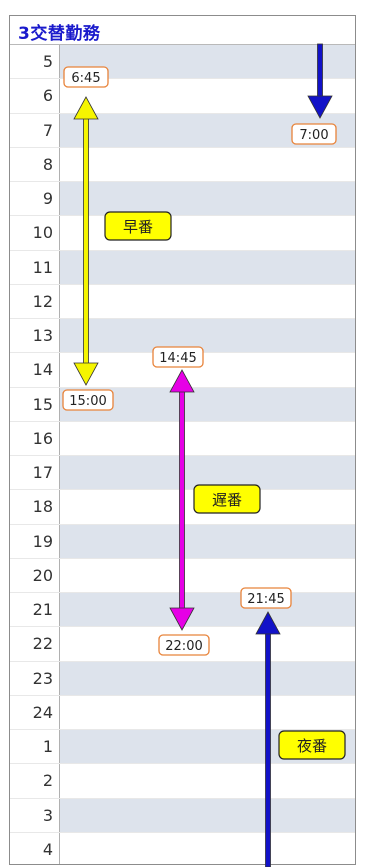 The image size is (366, 867). What do you see at coordinates (47, 130) in the screenshot?
I see `hour-label: 7` at bounding box center [47, 130].